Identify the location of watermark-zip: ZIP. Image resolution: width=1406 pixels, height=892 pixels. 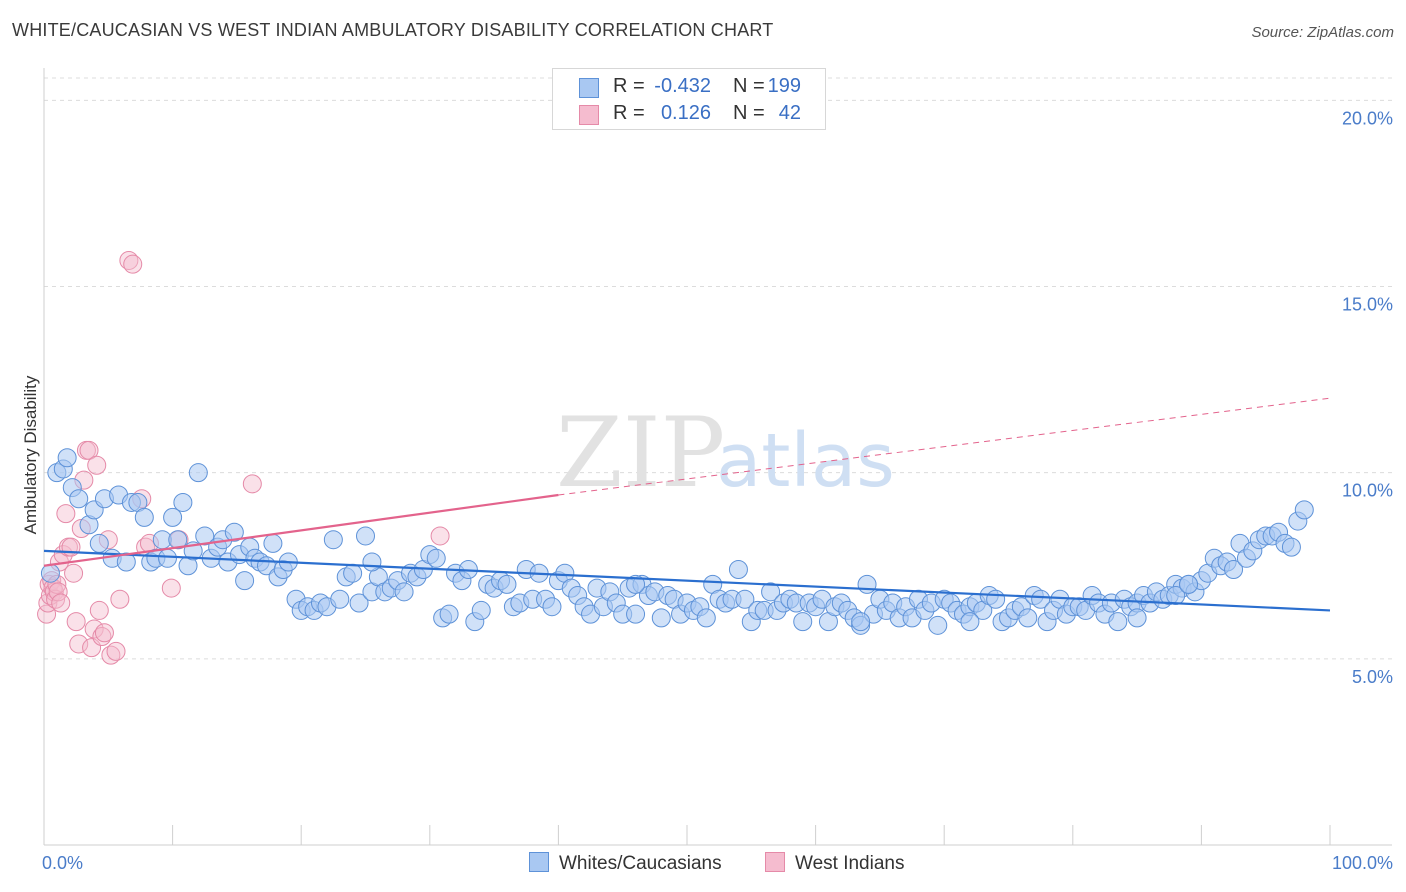
(640, 453).